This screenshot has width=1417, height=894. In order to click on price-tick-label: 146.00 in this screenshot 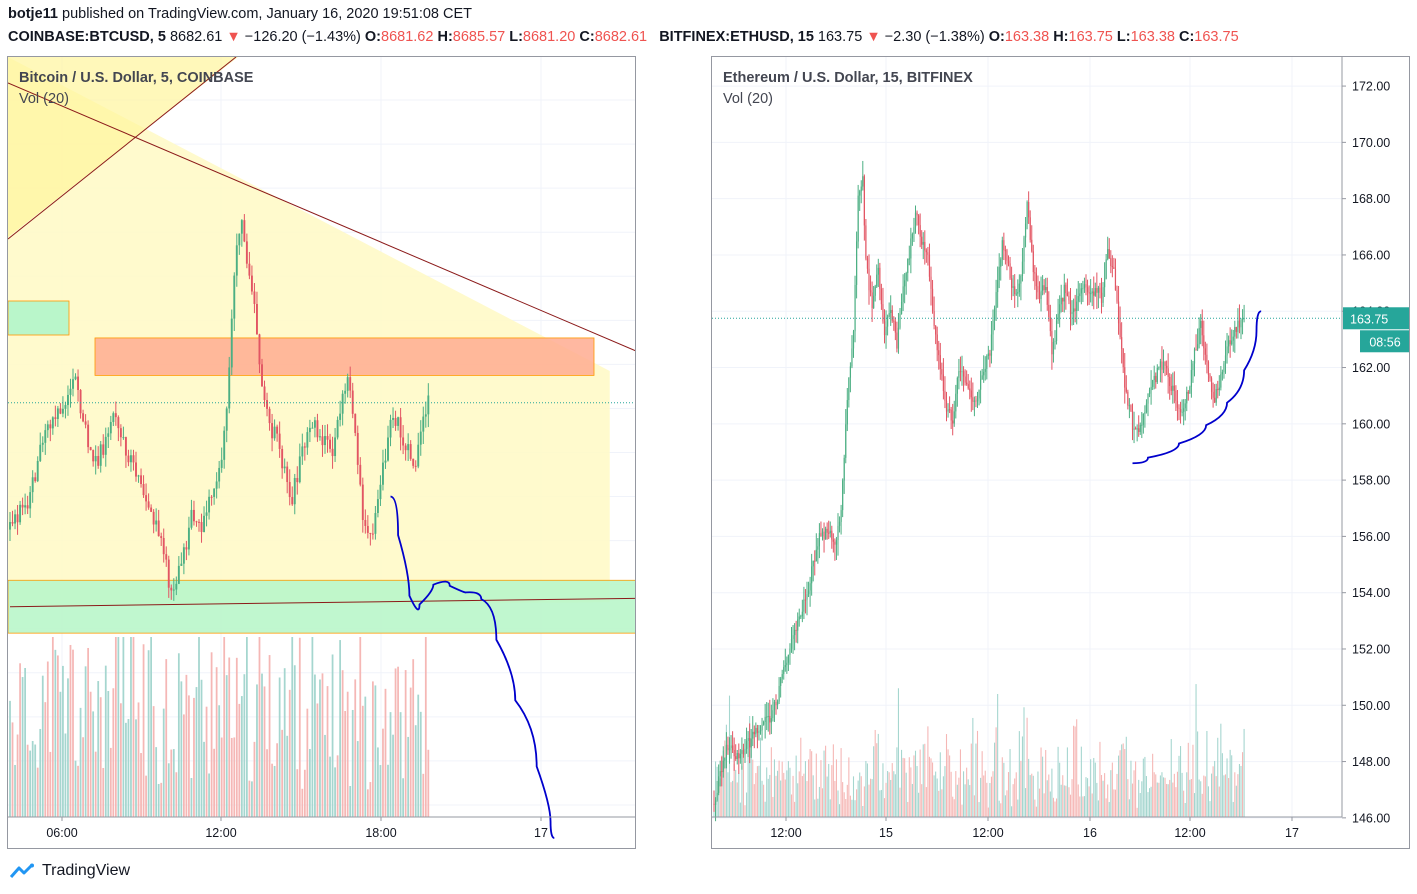, I will do `click(1371, 818)`.